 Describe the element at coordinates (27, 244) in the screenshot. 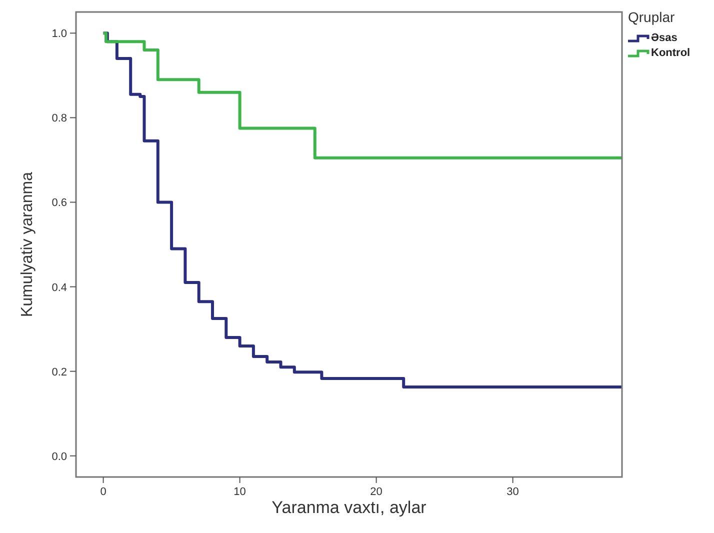

I see `y-axis-title: Kumulyativ yaranma` at that location.